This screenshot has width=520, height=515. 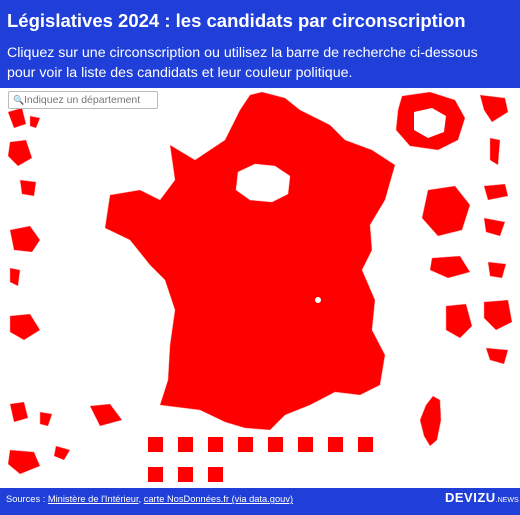 What do you see at coordinates (430, 421) in the screenshot?
I see `corsica` at bounding box center [430, 421].